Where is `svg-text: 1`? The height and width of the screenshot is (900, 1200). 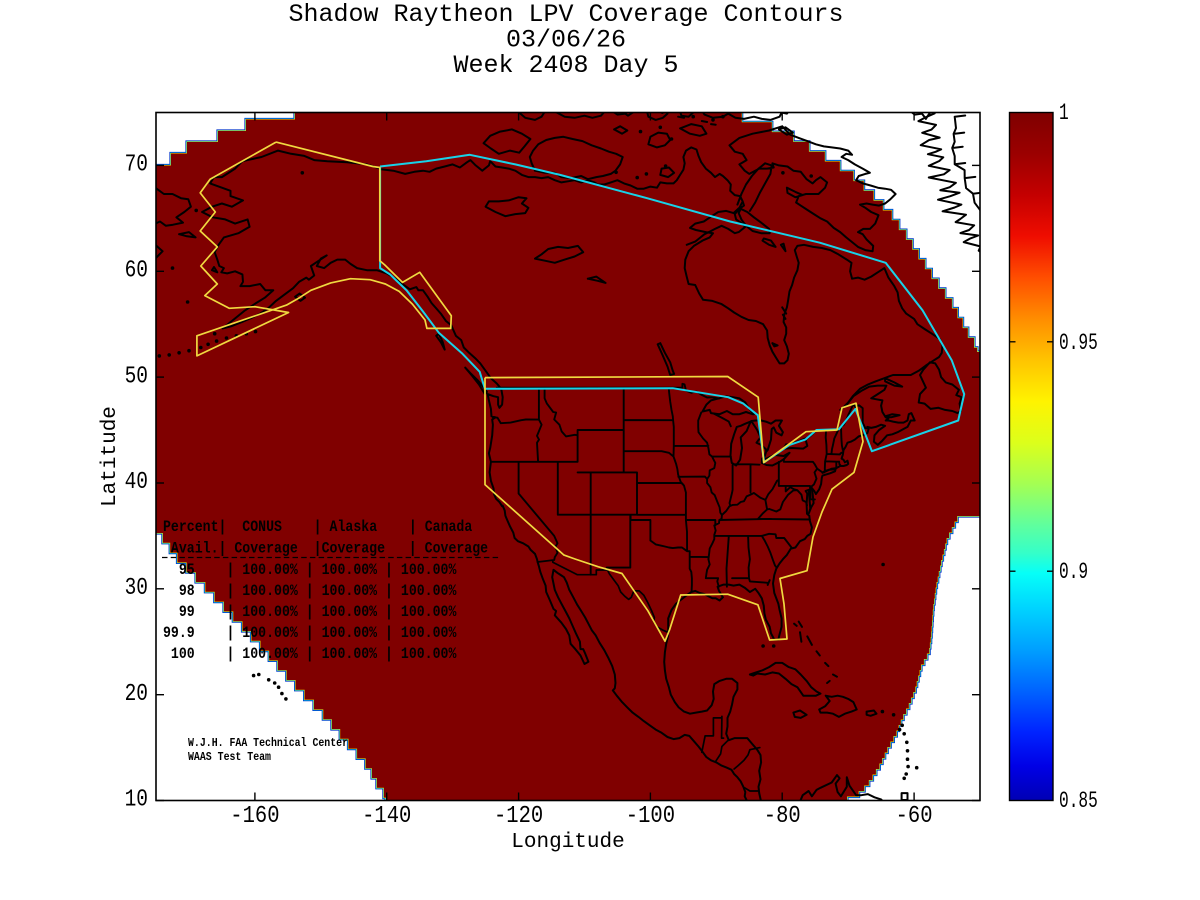 svg-text: 1 is located at coordinates (1064, 113).